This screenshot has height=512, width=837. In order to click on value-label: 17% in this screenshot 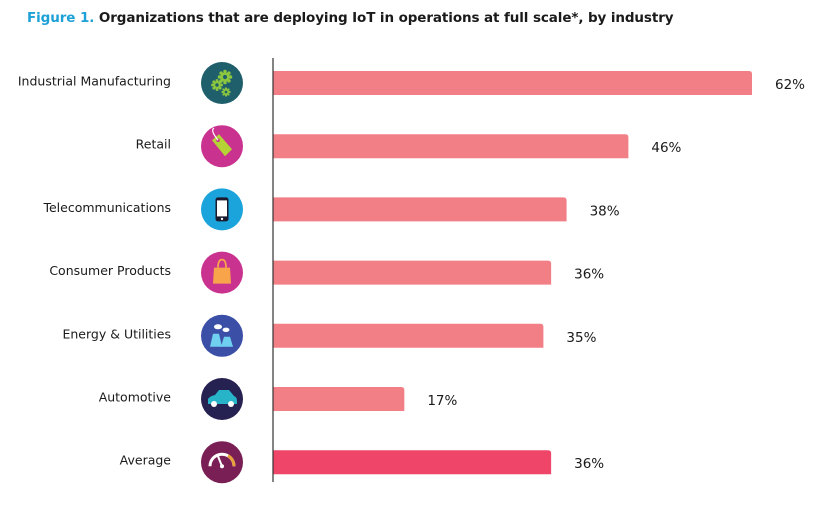, I will do `click(442, 401)`.